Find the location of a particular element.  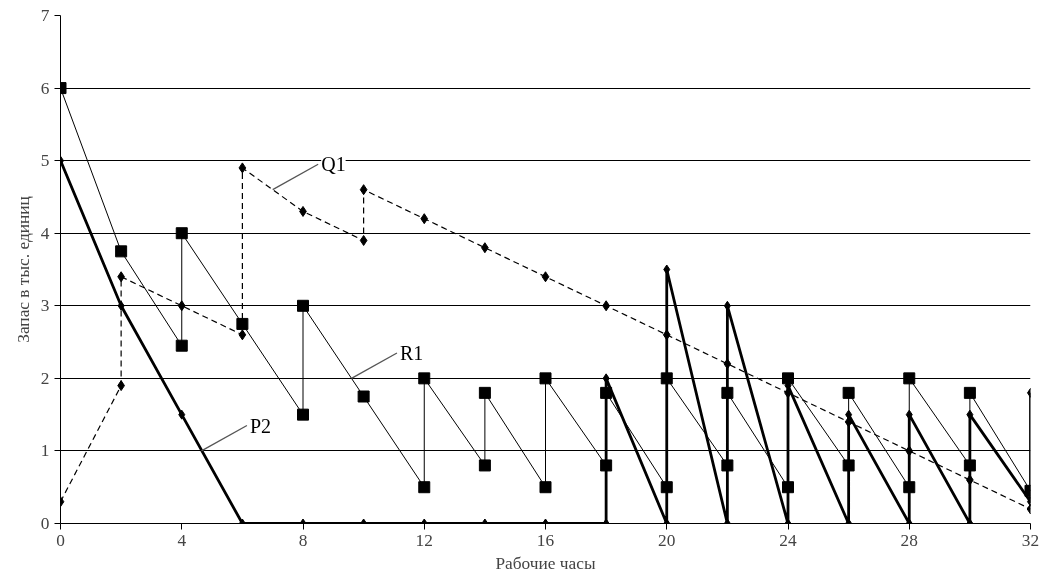

y-tick-label: 4 is located at coordinates (45, 233).